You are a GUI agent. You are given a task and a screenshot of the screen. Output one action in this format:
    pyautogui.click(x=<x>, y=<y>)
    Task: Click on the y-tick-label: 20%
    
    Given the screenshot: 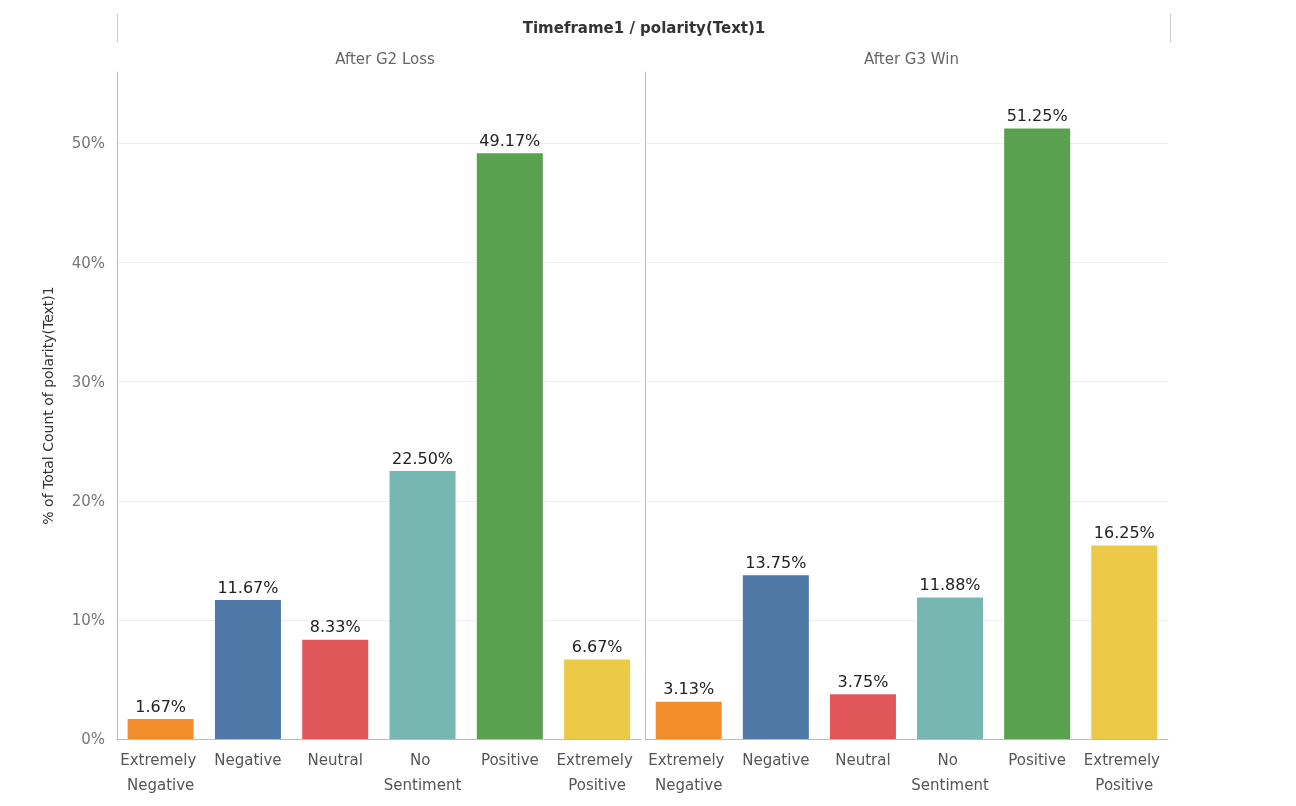 What is the action you would take?
    pyautogui.click(x=88, y=500)
    